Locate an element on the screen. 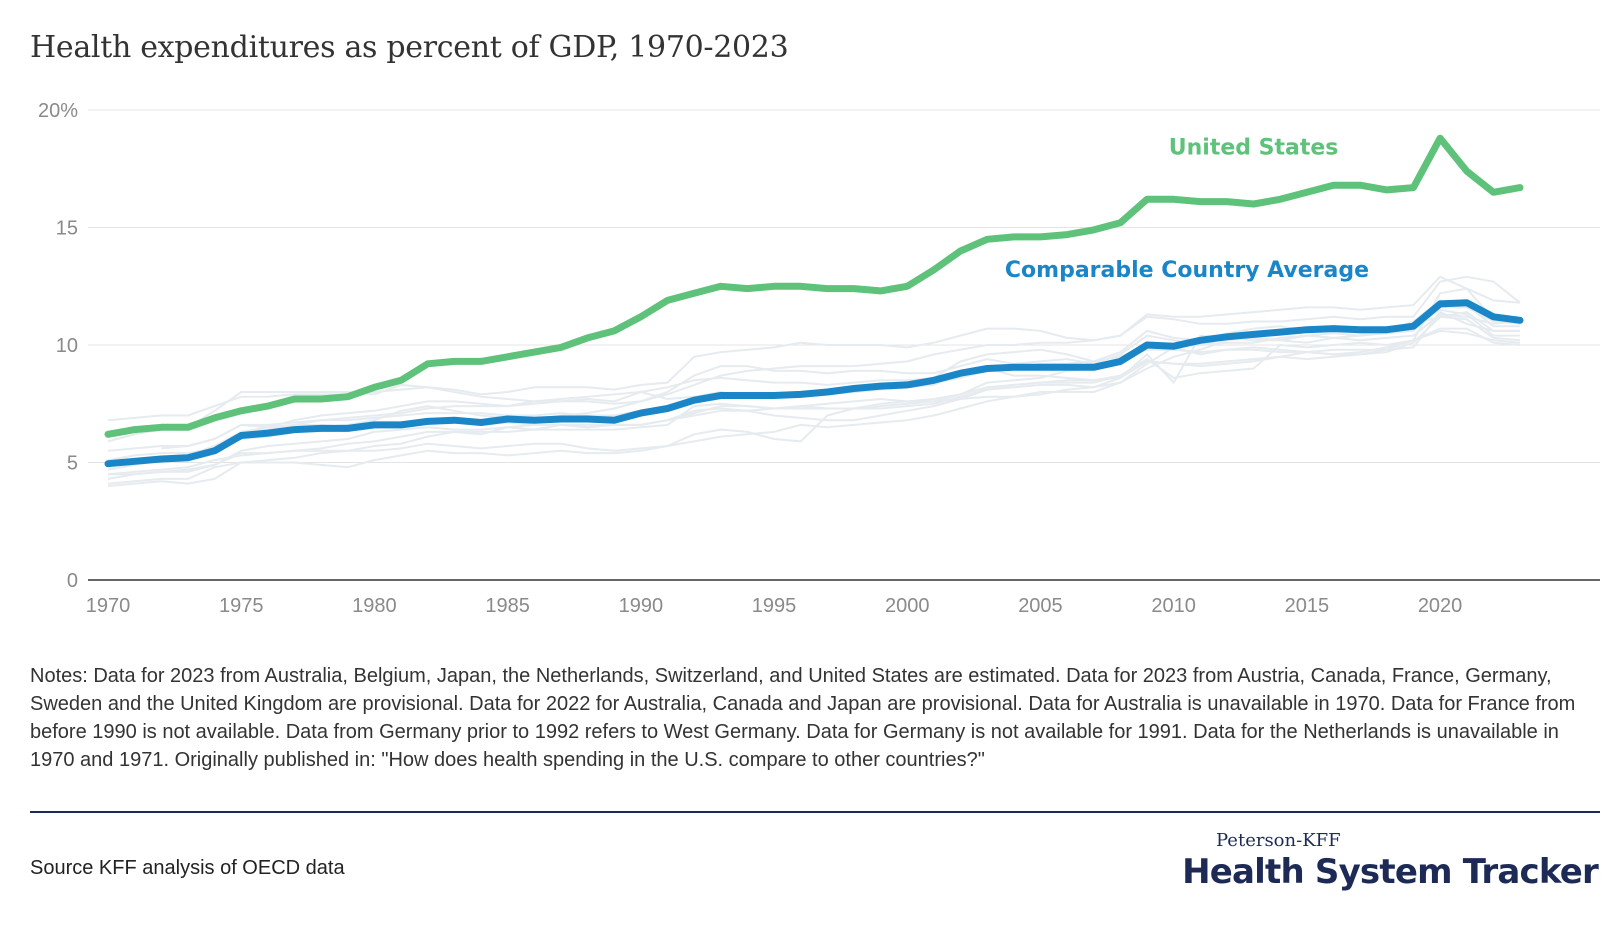  x-tick-label: 1975 is located at coordinates (241, 606).